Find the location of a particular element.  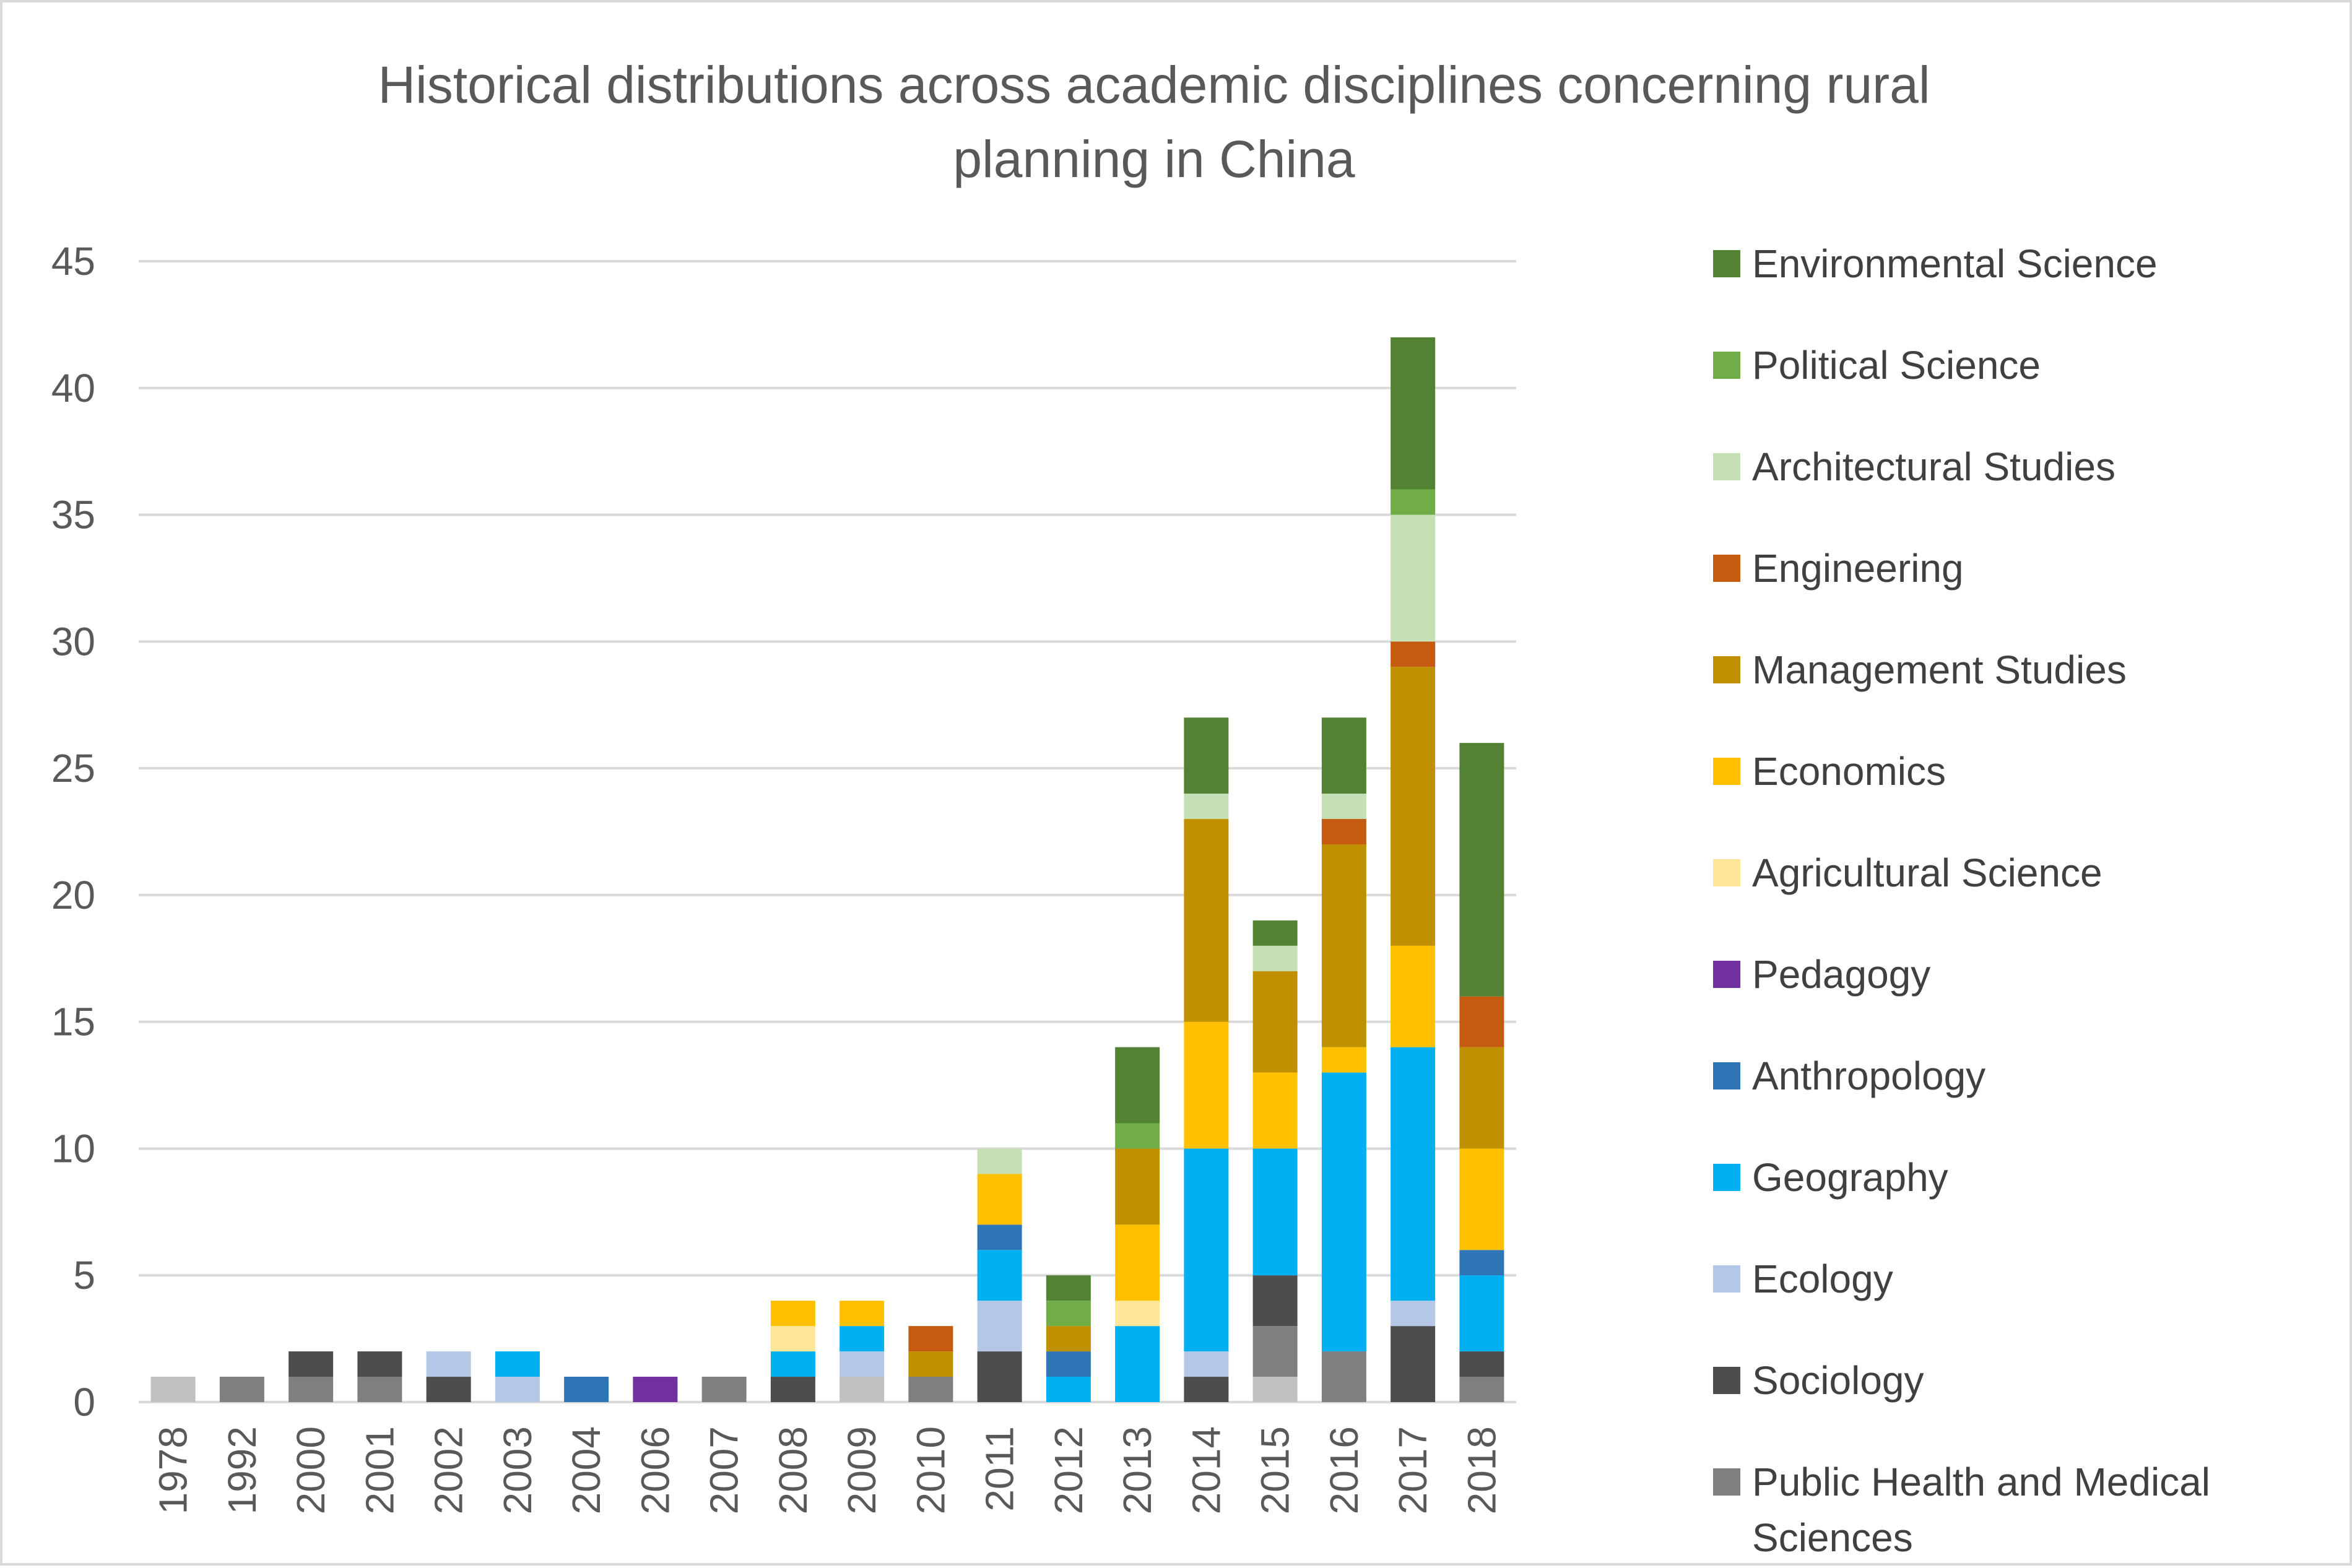

bar-2009-economics is located at coordinates (862, 1314).